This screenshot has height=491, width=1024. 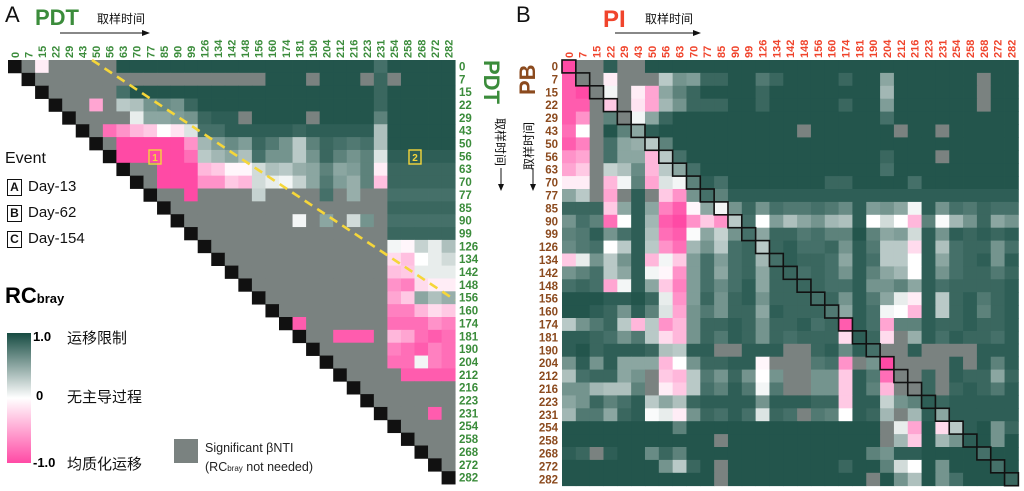 What do you see at coordinates (300, 49) in the screenshot?
I see `column-label: 181` at bounding box center [300, 49].